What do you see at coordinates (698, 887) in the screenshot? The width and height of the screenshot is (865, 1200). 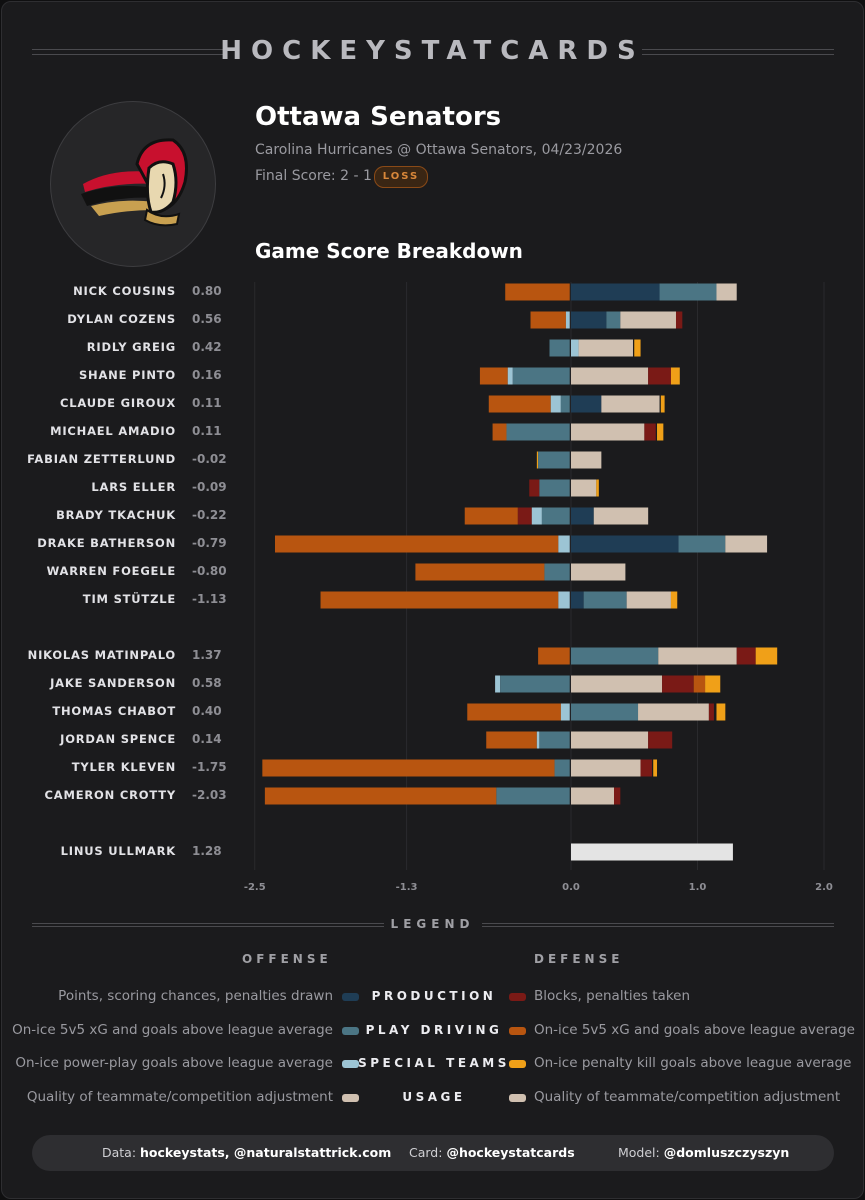 I see `x-tick-label: 1.0` at bounding box center [698, 887].